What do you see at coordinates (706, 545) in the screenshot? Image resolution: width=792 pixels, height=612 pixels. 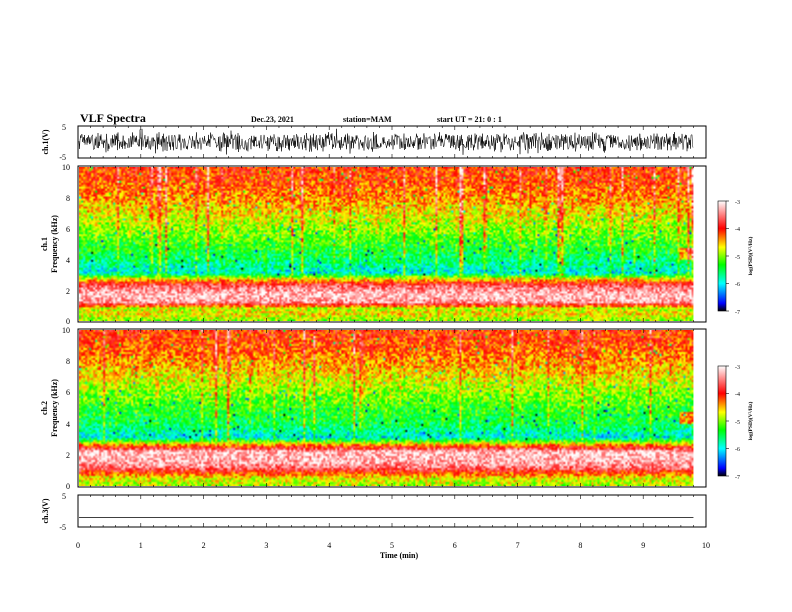 I see `time-axis-tick-label: 10` at bounding box center [706, 545].